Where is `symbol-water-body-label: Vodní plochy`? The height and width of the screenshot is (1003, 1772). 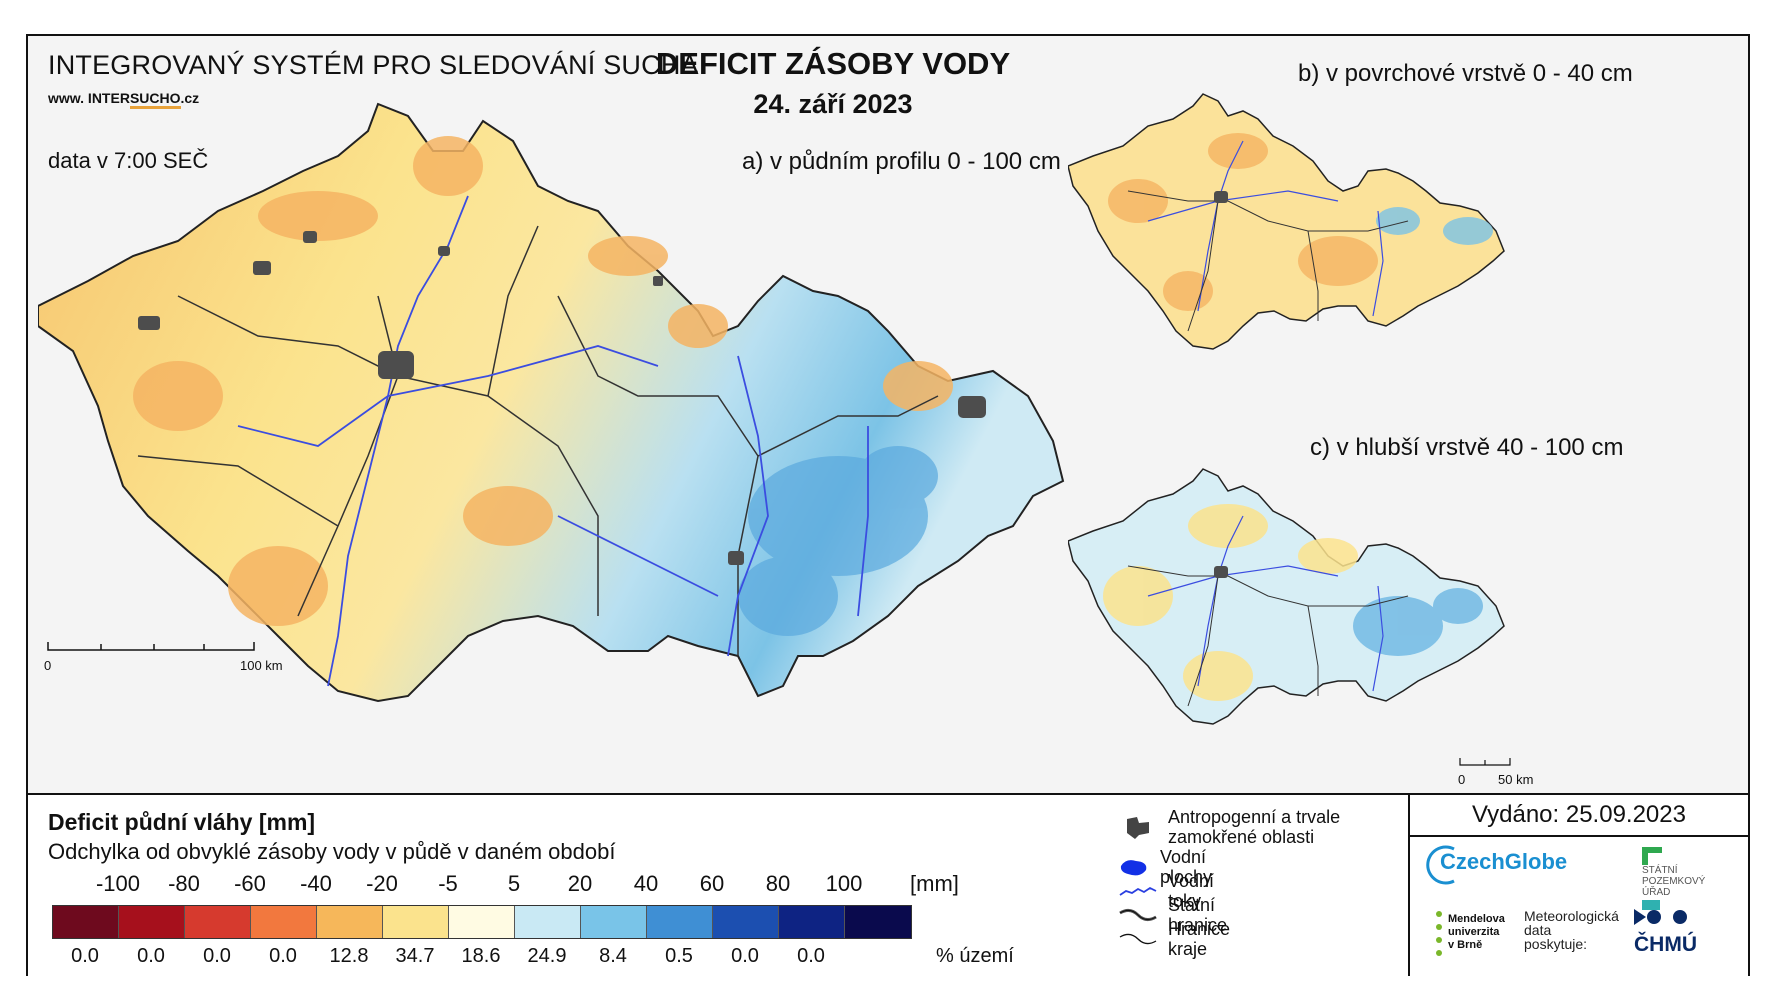 symbol-water-body-label: Vodní plochy is located at coordinates (1186, 867).